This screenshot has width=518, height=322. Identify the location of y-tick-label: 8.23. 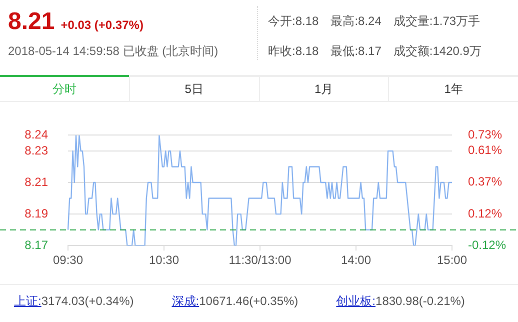
(36, 150).